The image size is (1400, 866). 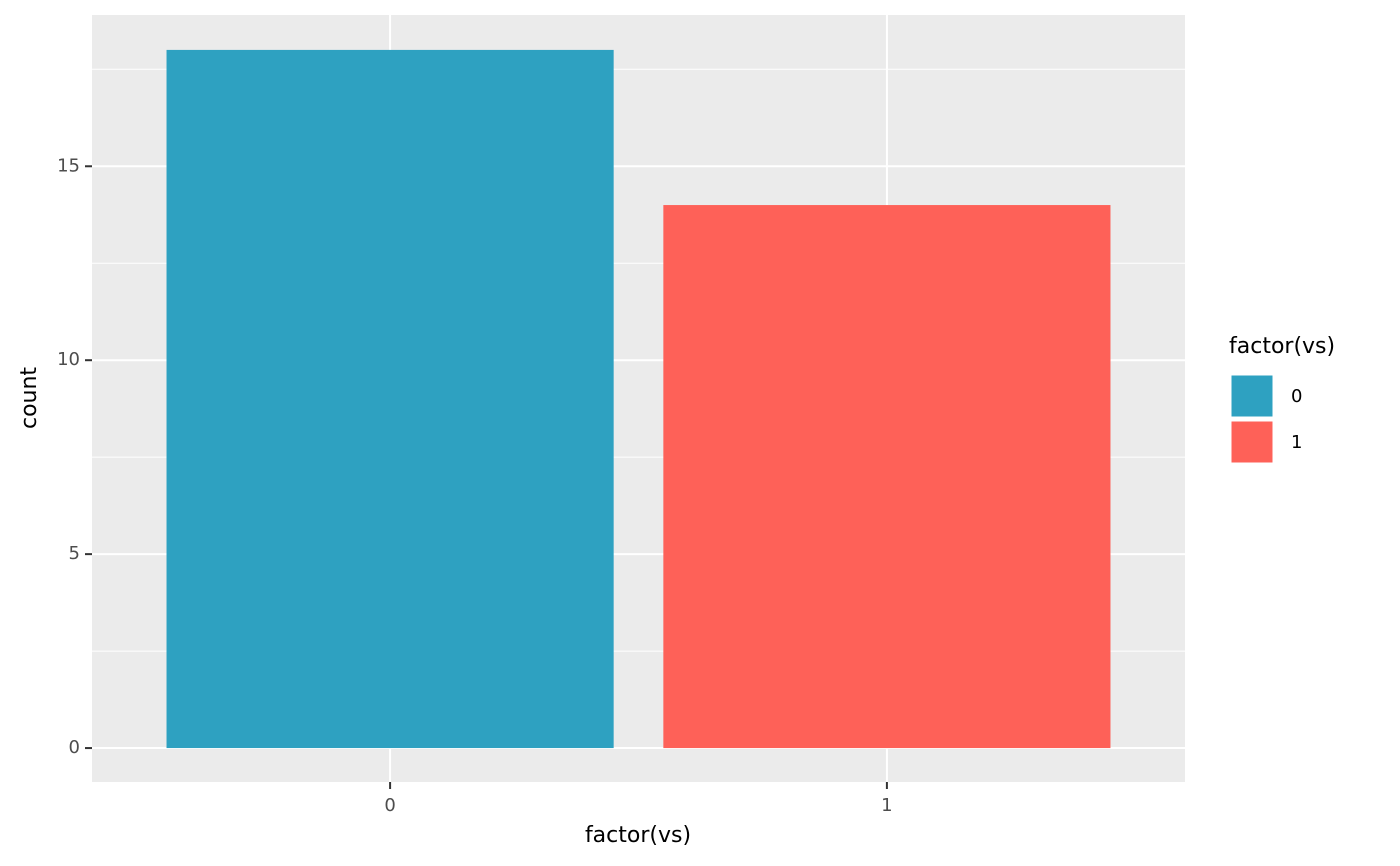 I want to click on x-tick-label: 1, so click(x=886, y=805).